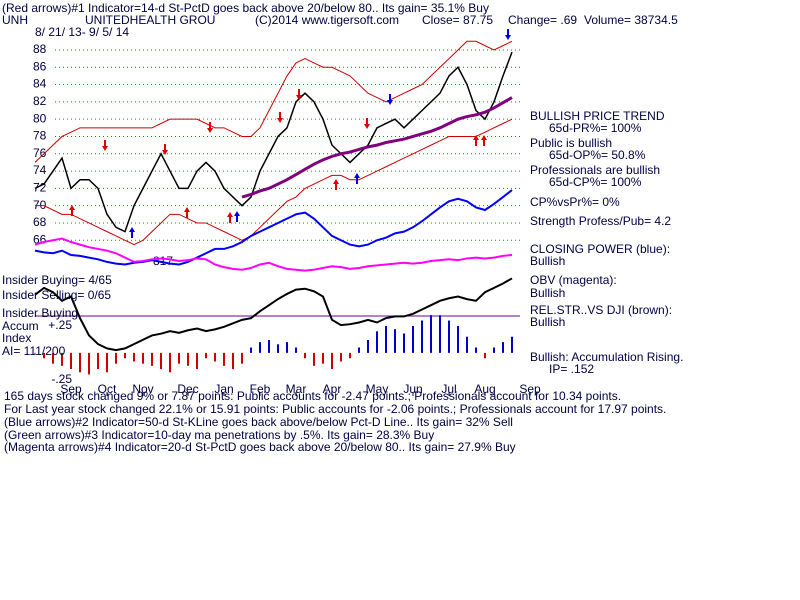 The height and width of the screenshot is (600, 800). Describe the element at coordinates (187, 389) in the screenshot. I see `x-tick-label: Dec` at that location.